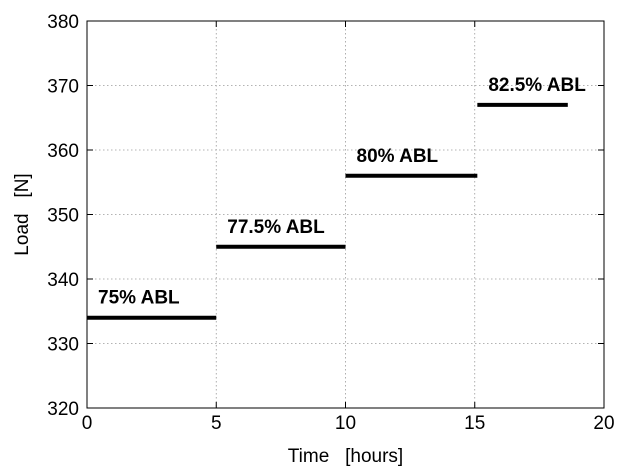  I want to click on y-tick-label: 320, so click(63, 409).